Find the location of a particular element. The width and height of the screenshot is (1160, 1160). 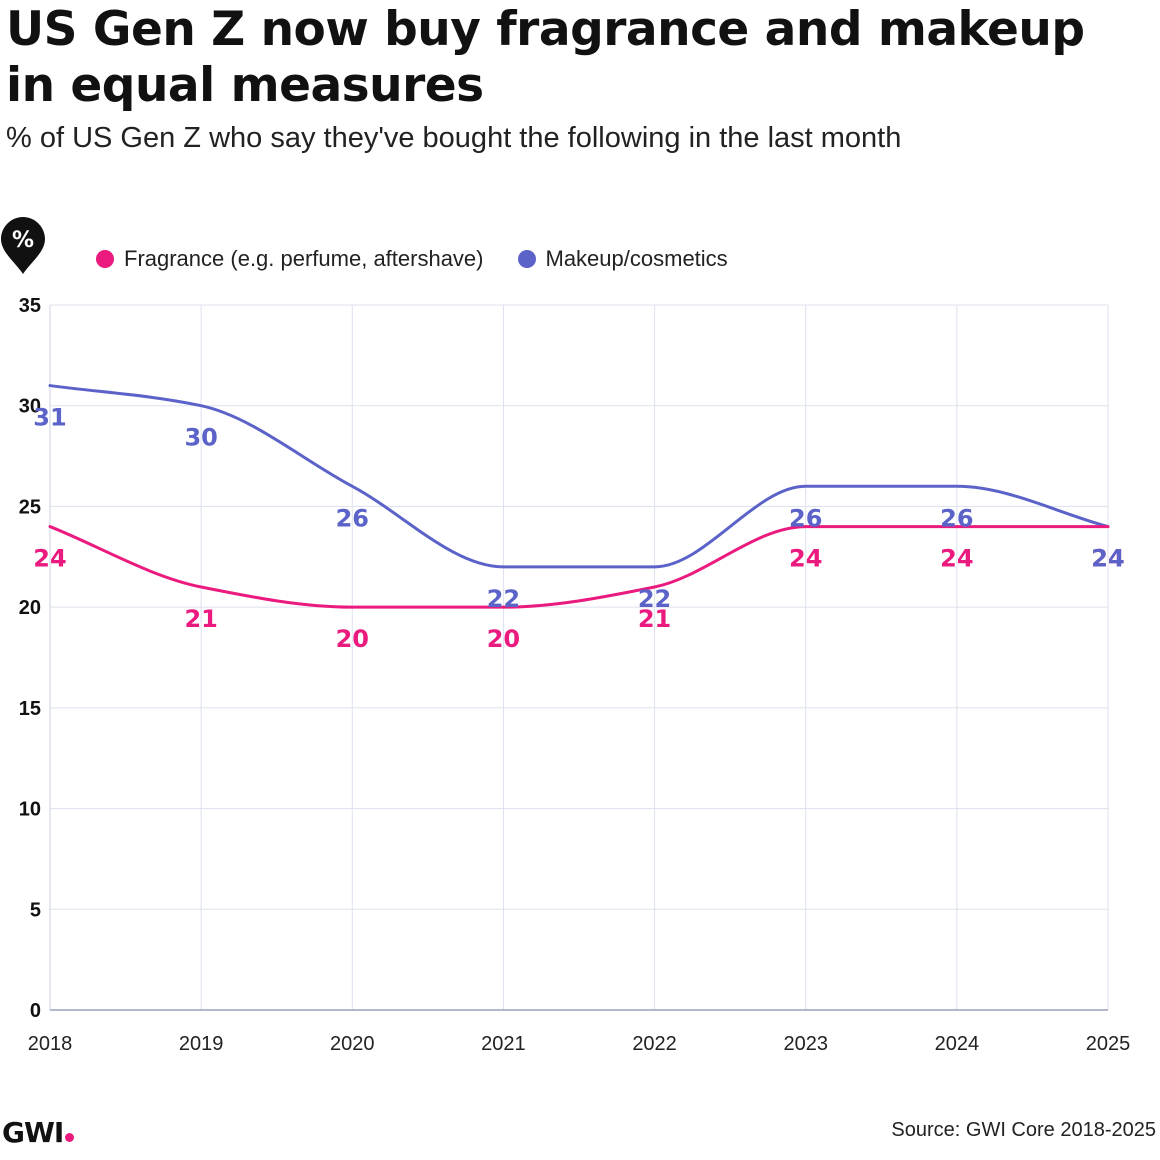

data-label-fragrance-2024: 24 is located at coordinates (956, 559).